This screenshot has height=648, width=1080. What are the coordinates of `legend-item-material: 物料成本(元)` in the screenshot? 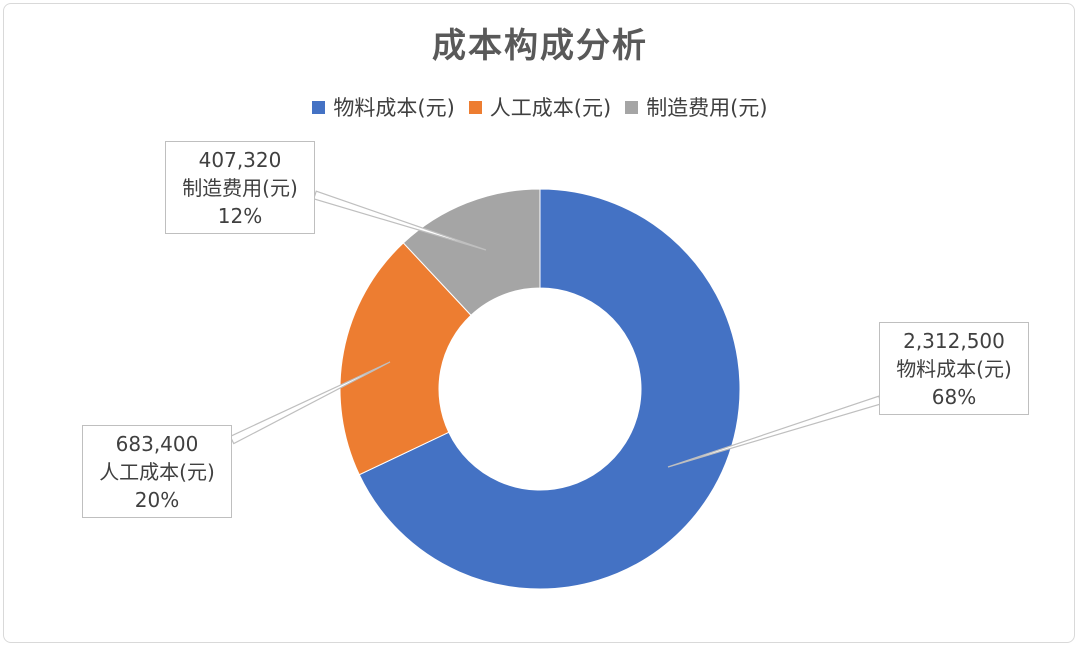 It's located at (383, 107).